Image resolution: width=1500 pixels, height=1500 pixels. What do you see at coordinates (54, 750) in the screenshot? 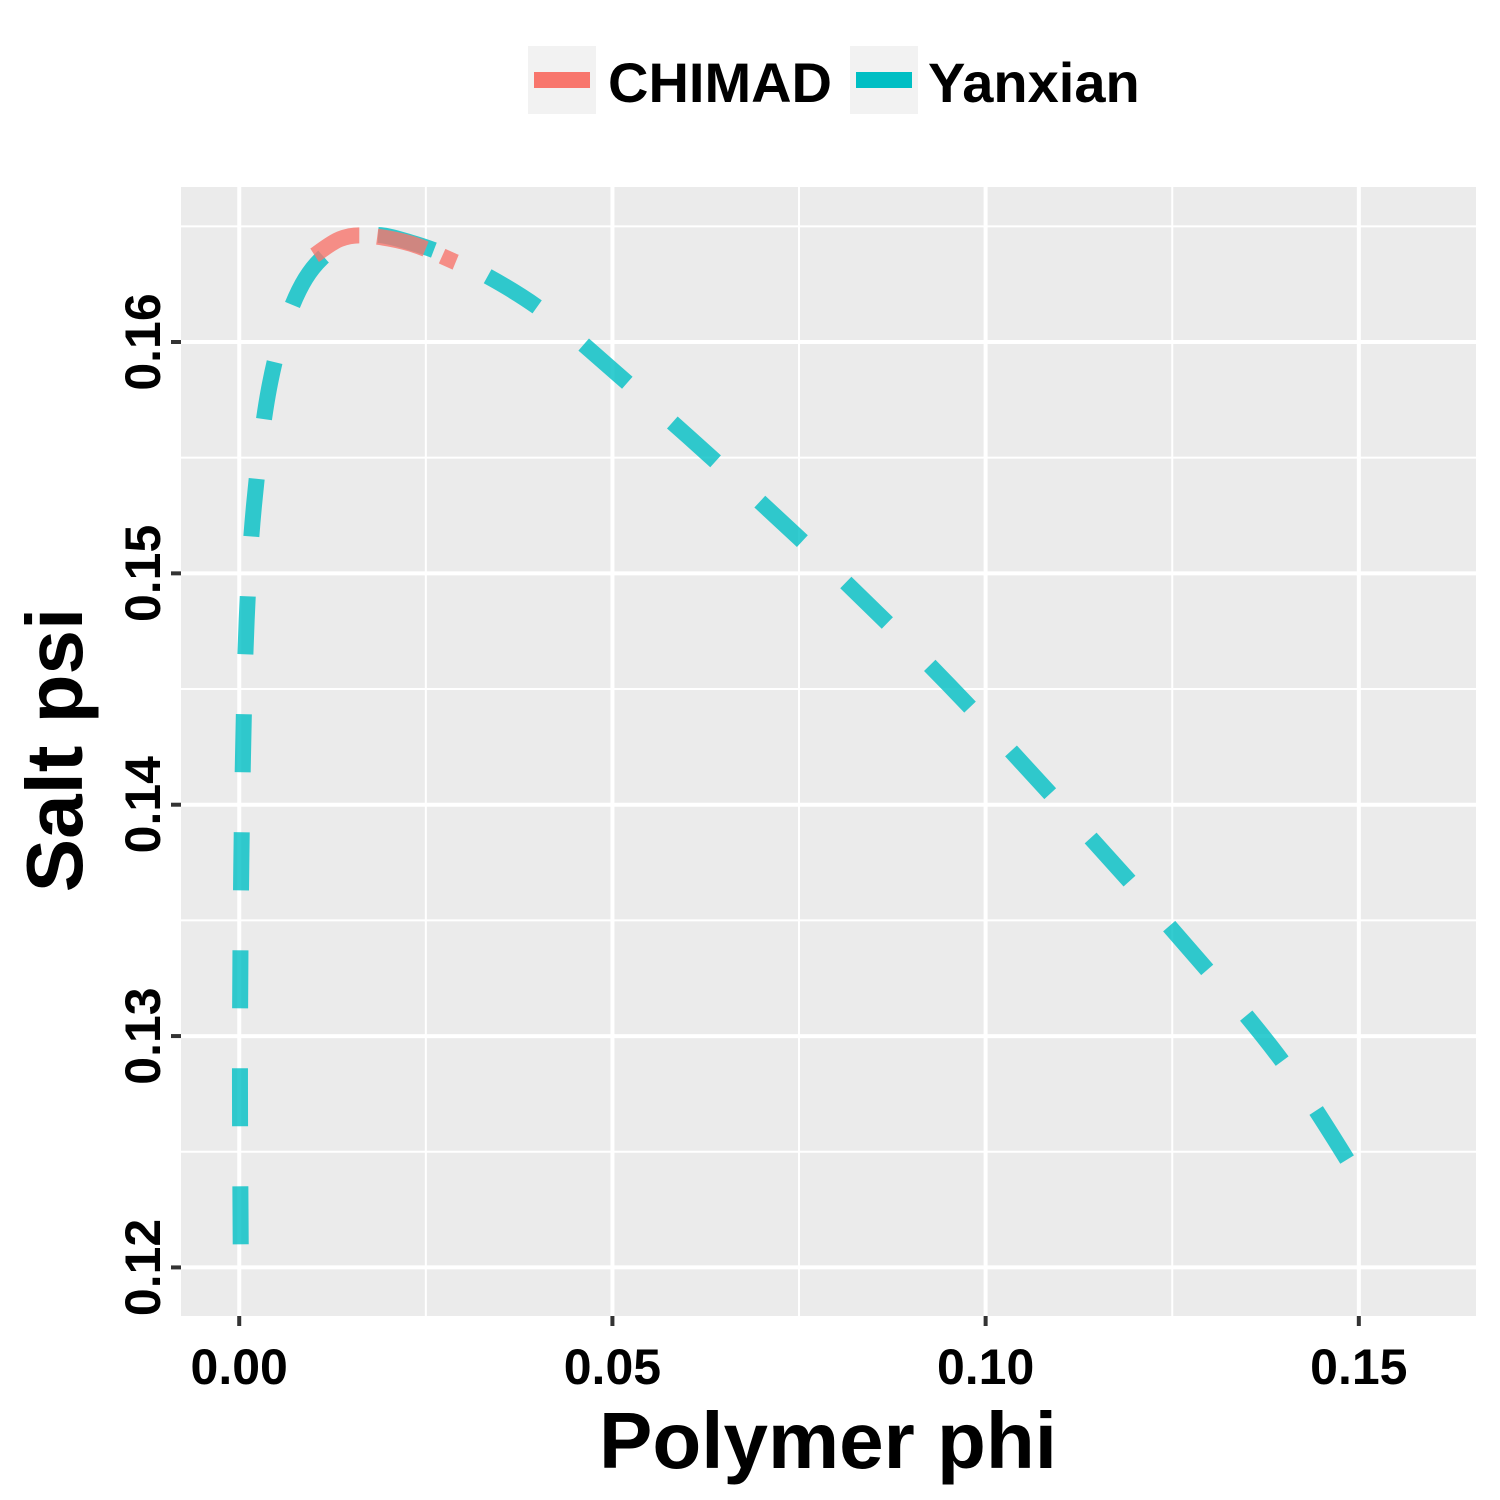
I see `y-axis-title: Salt psi` at bounding box center [54, 750].